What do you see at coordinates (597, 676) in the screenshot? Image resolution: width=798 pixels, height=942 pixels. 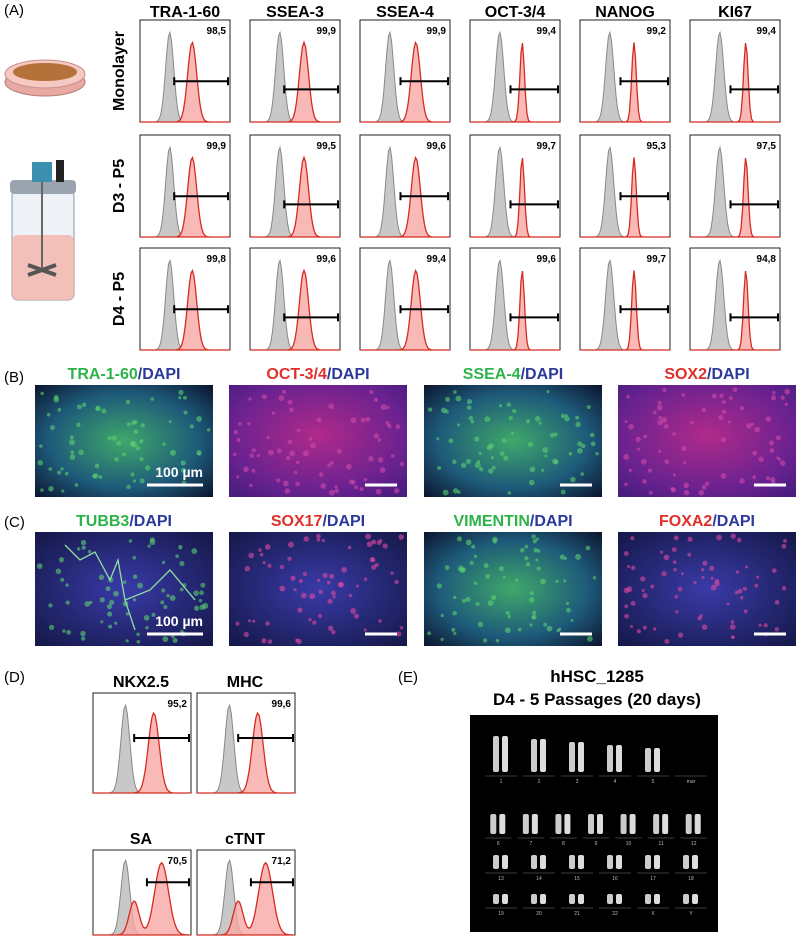 I see `karyotype-title: hHSC_1285` at bounding box center [597, 676].